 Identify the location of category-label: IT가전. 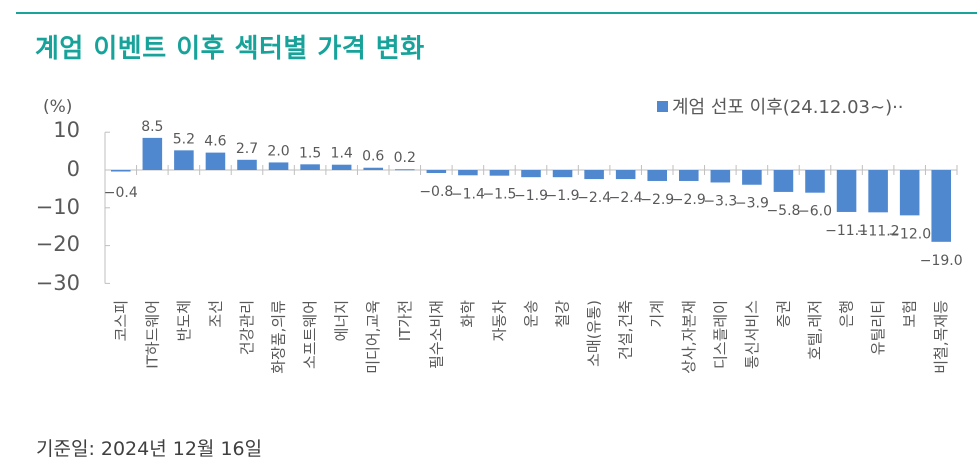
(405, 320).